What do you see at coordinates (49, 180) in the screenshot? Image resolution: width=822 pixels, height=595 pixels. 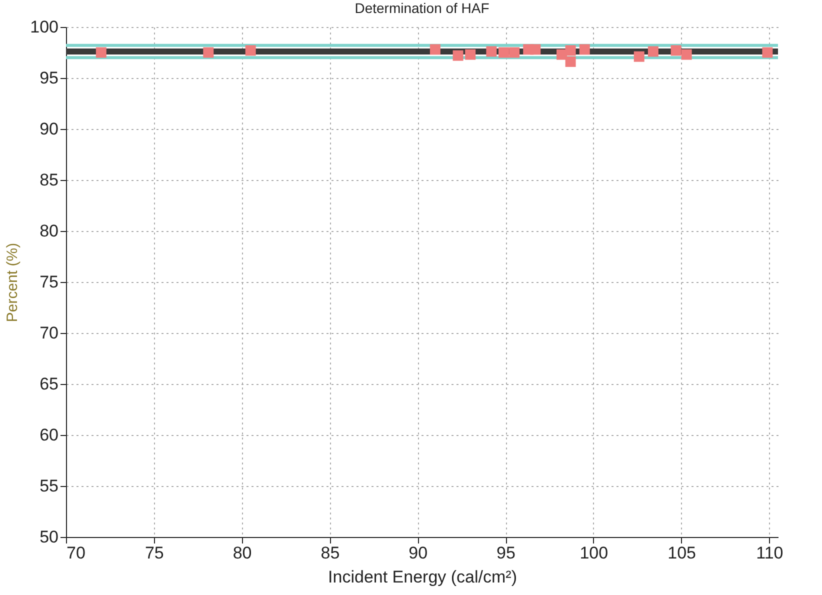 I see `y-tick-label: 85` at bounding box center [49, 180].